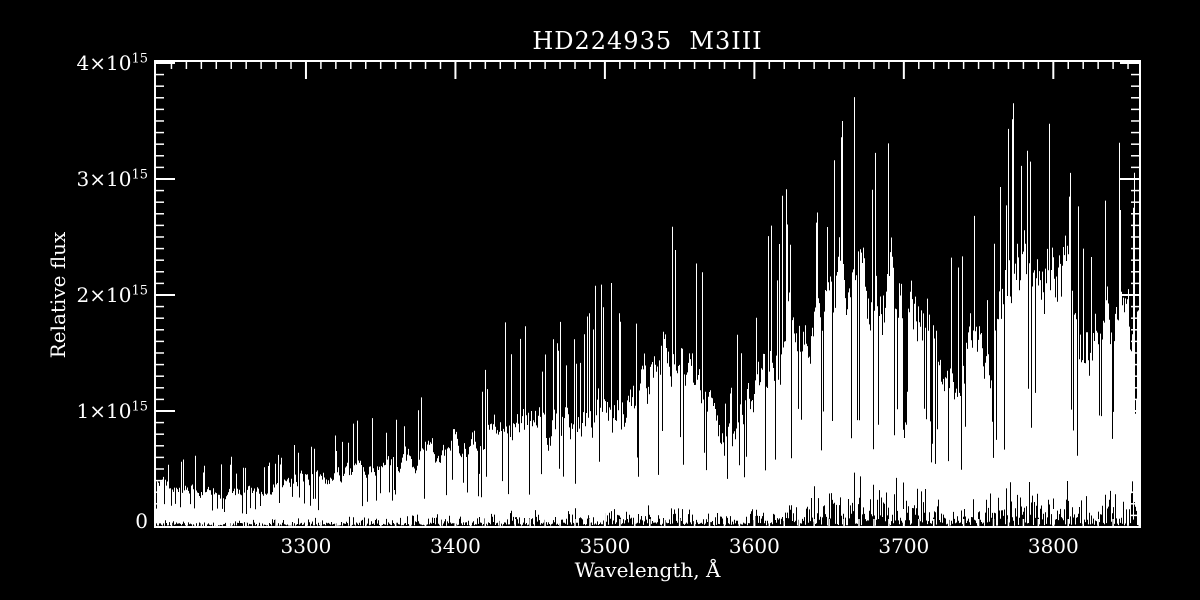 The image size is (1200, 600). I want to click on x-axis-label: Wavelength, Å, so click(647, 570).